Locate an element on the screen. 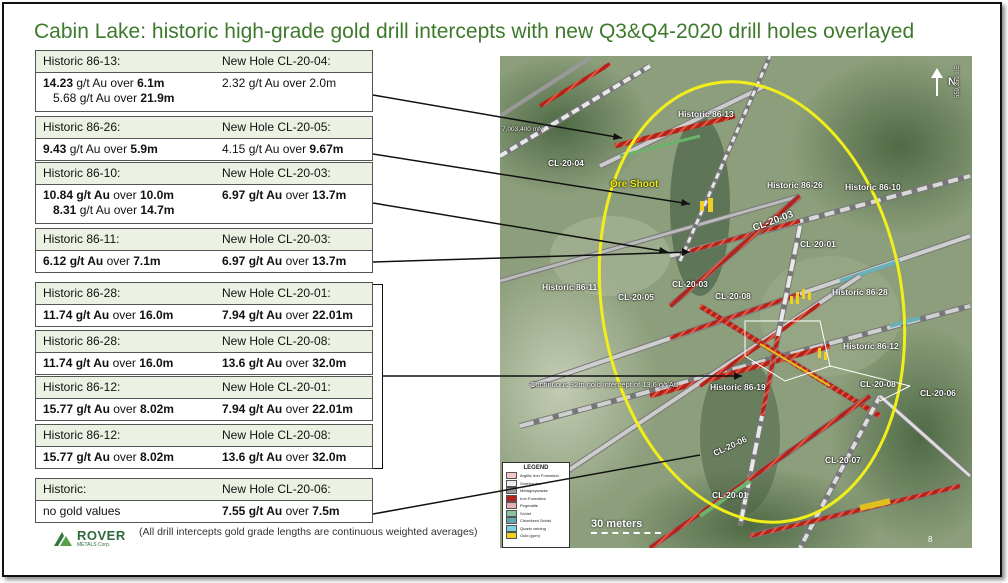 This screenshot has height=583, width=1008. grade-value: 4.15 is located at coordinates (234, 149).